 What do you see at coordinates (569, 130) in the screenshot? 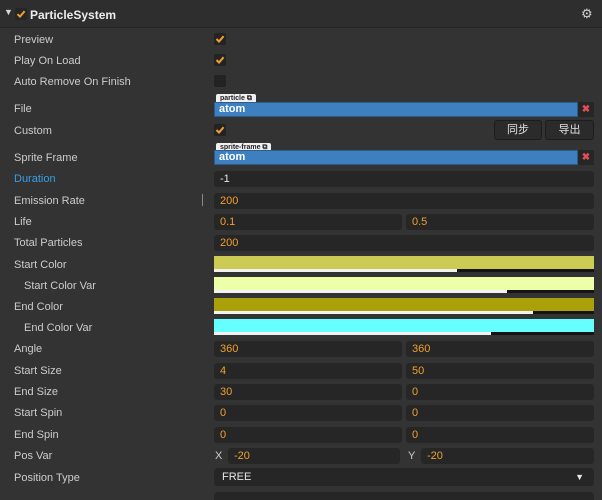
I see `export-button: 导出` at bounding box center [569, 130].